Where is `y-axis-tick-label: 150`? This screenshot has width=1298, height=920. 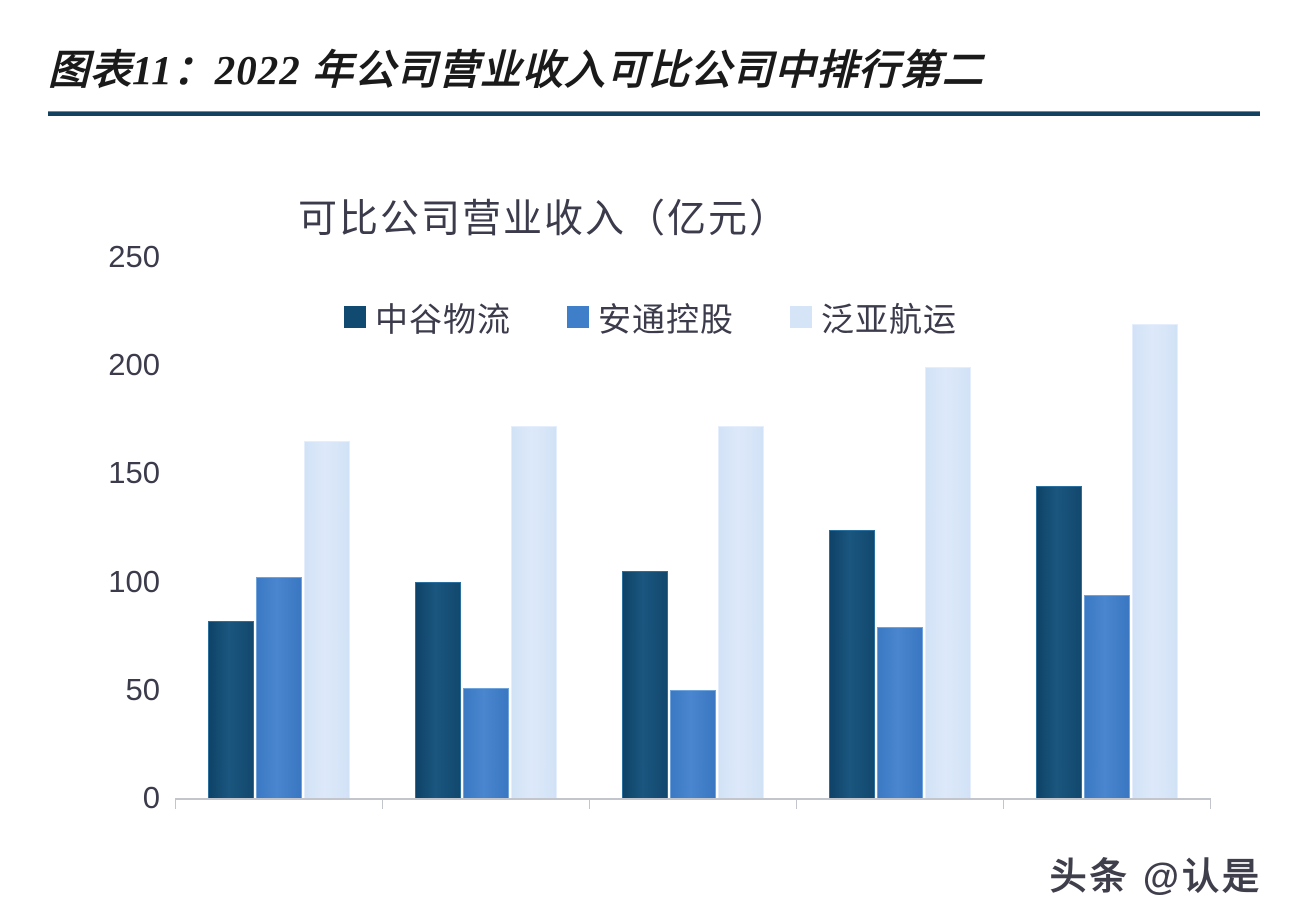
y-axis-tick-label: 150 is located at coordinates (134, 473).